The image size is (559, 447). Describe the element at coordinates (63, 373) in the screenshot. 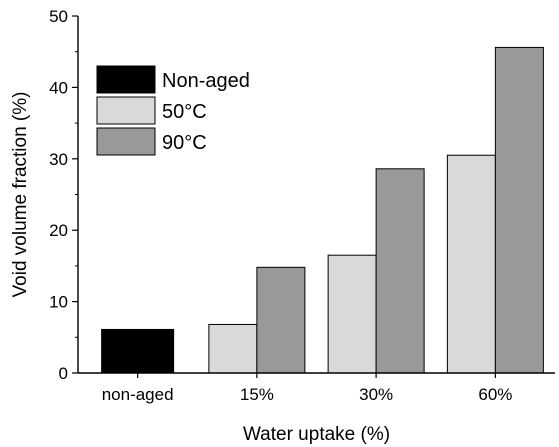

I see `y-tick-label: 0` at that location.